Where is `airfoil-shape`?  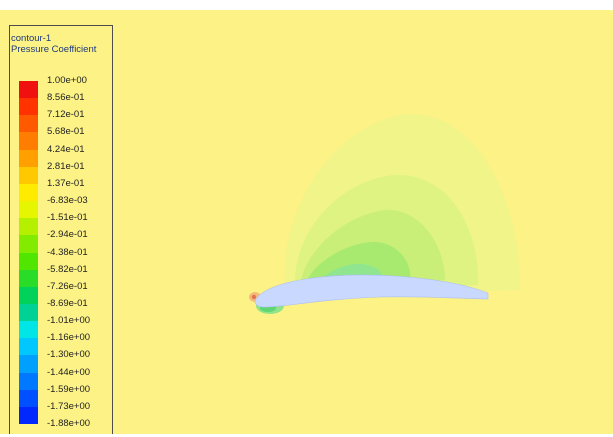
airfoil-shape is located at coordinates (371, 291).